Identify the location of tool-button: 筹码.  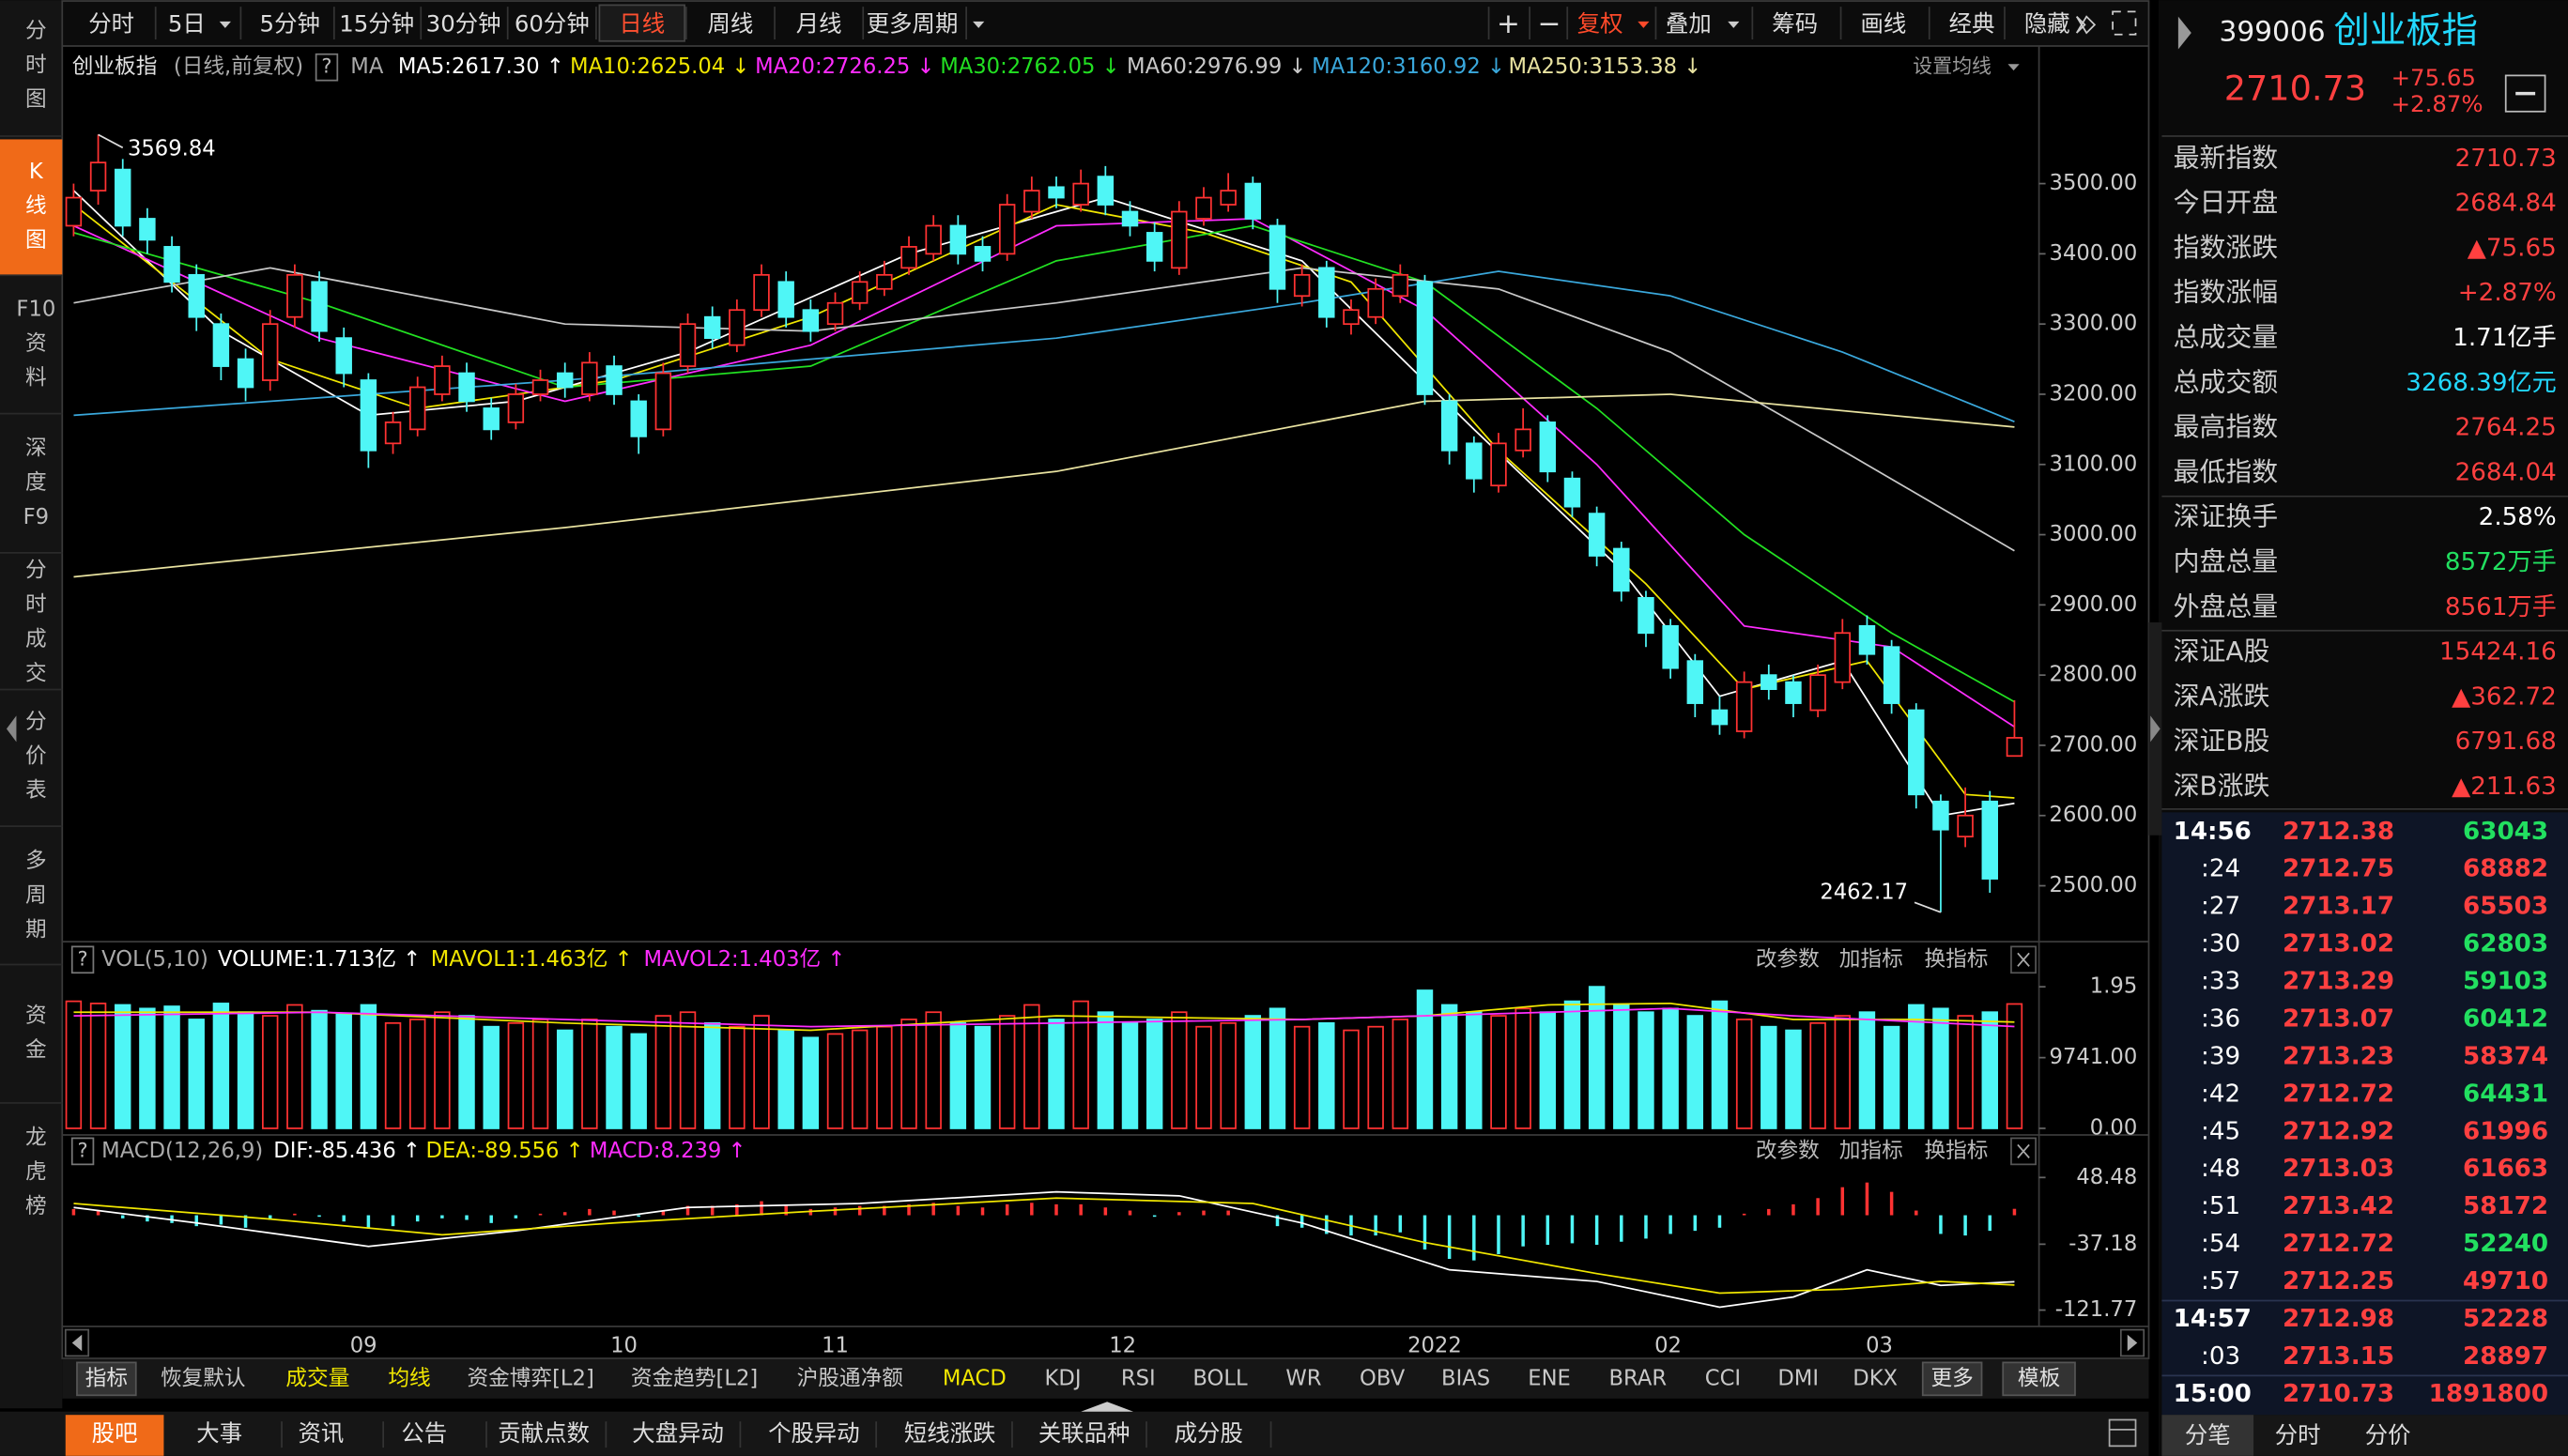
(1795, 23).